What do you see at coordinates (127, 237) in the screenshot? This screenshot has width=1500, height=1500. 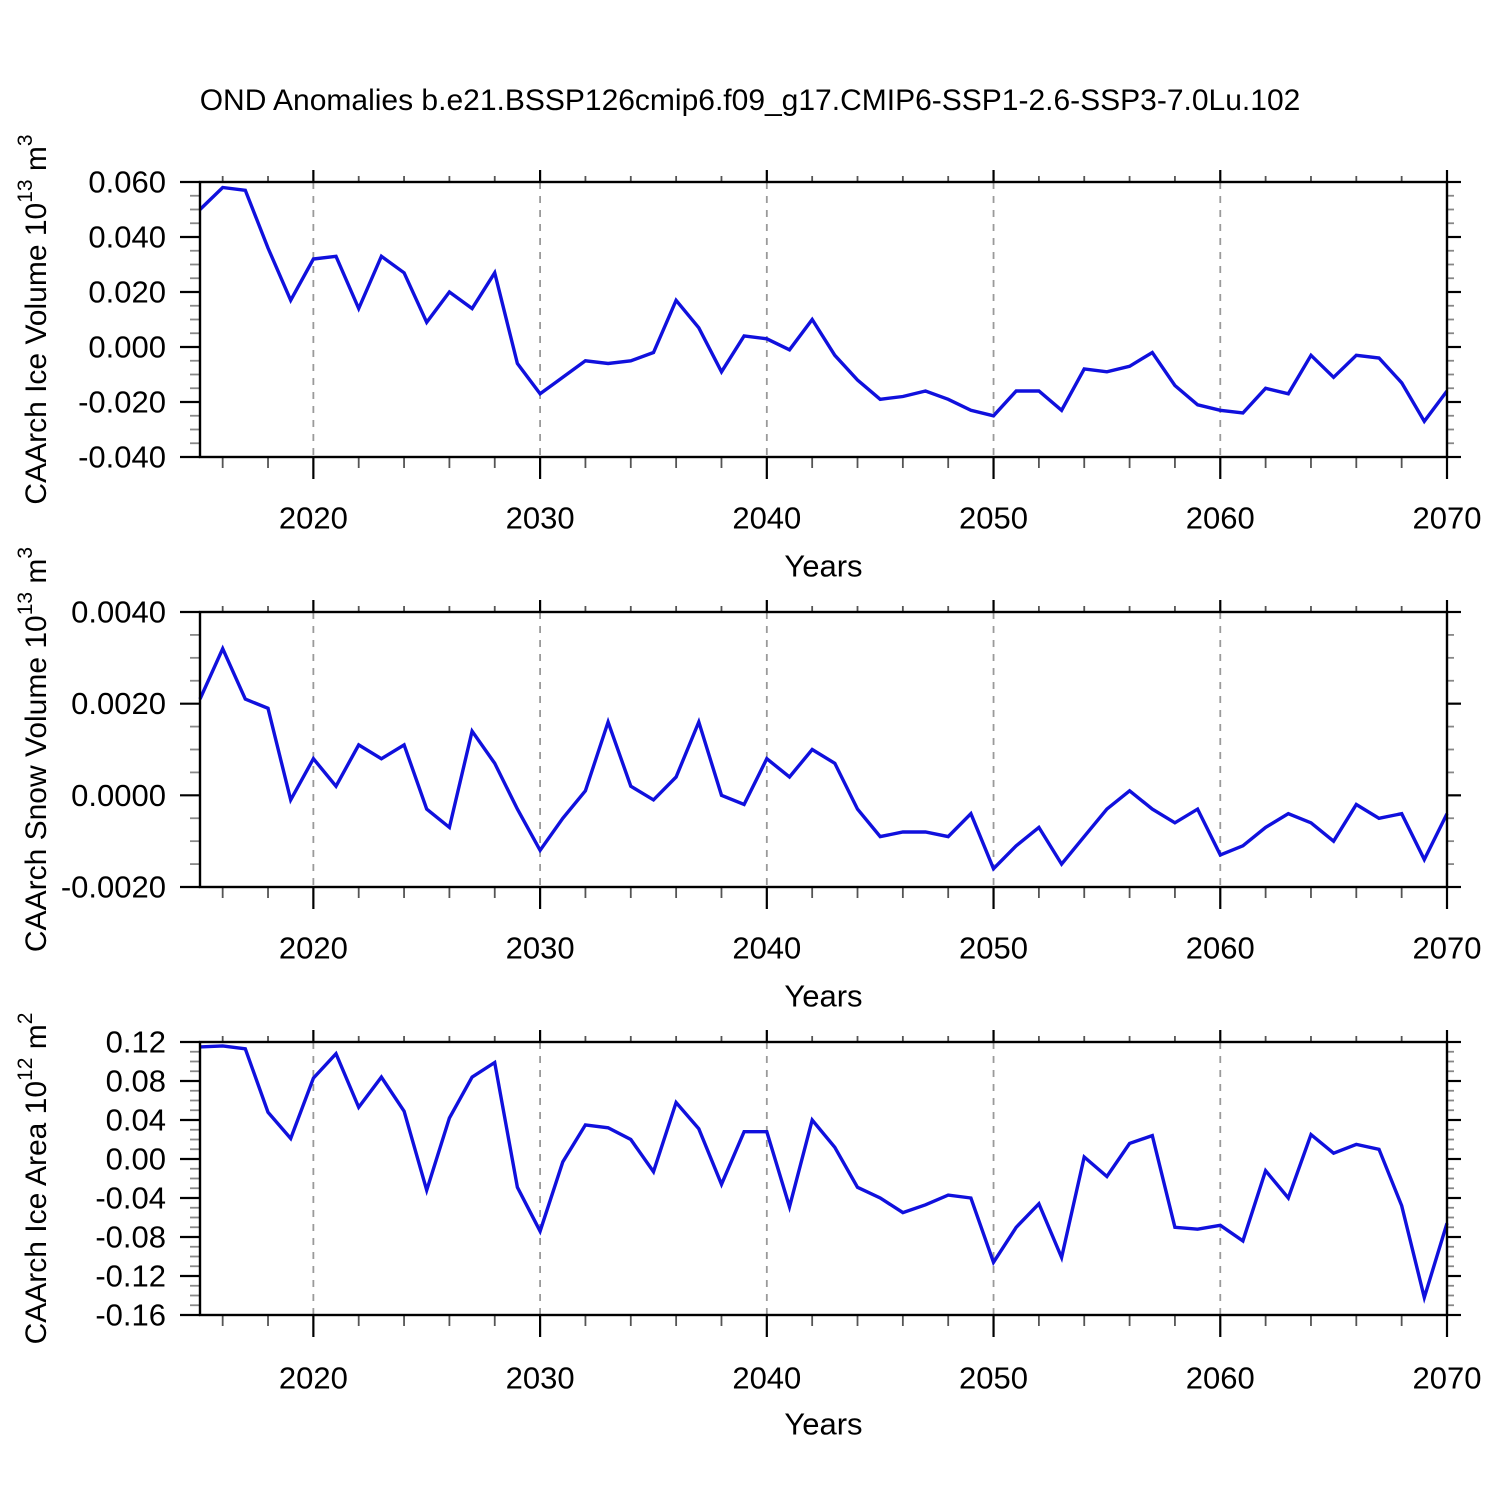 I see `ice-volume-ytick-label: 0.040` at bounding box center [127, 237].